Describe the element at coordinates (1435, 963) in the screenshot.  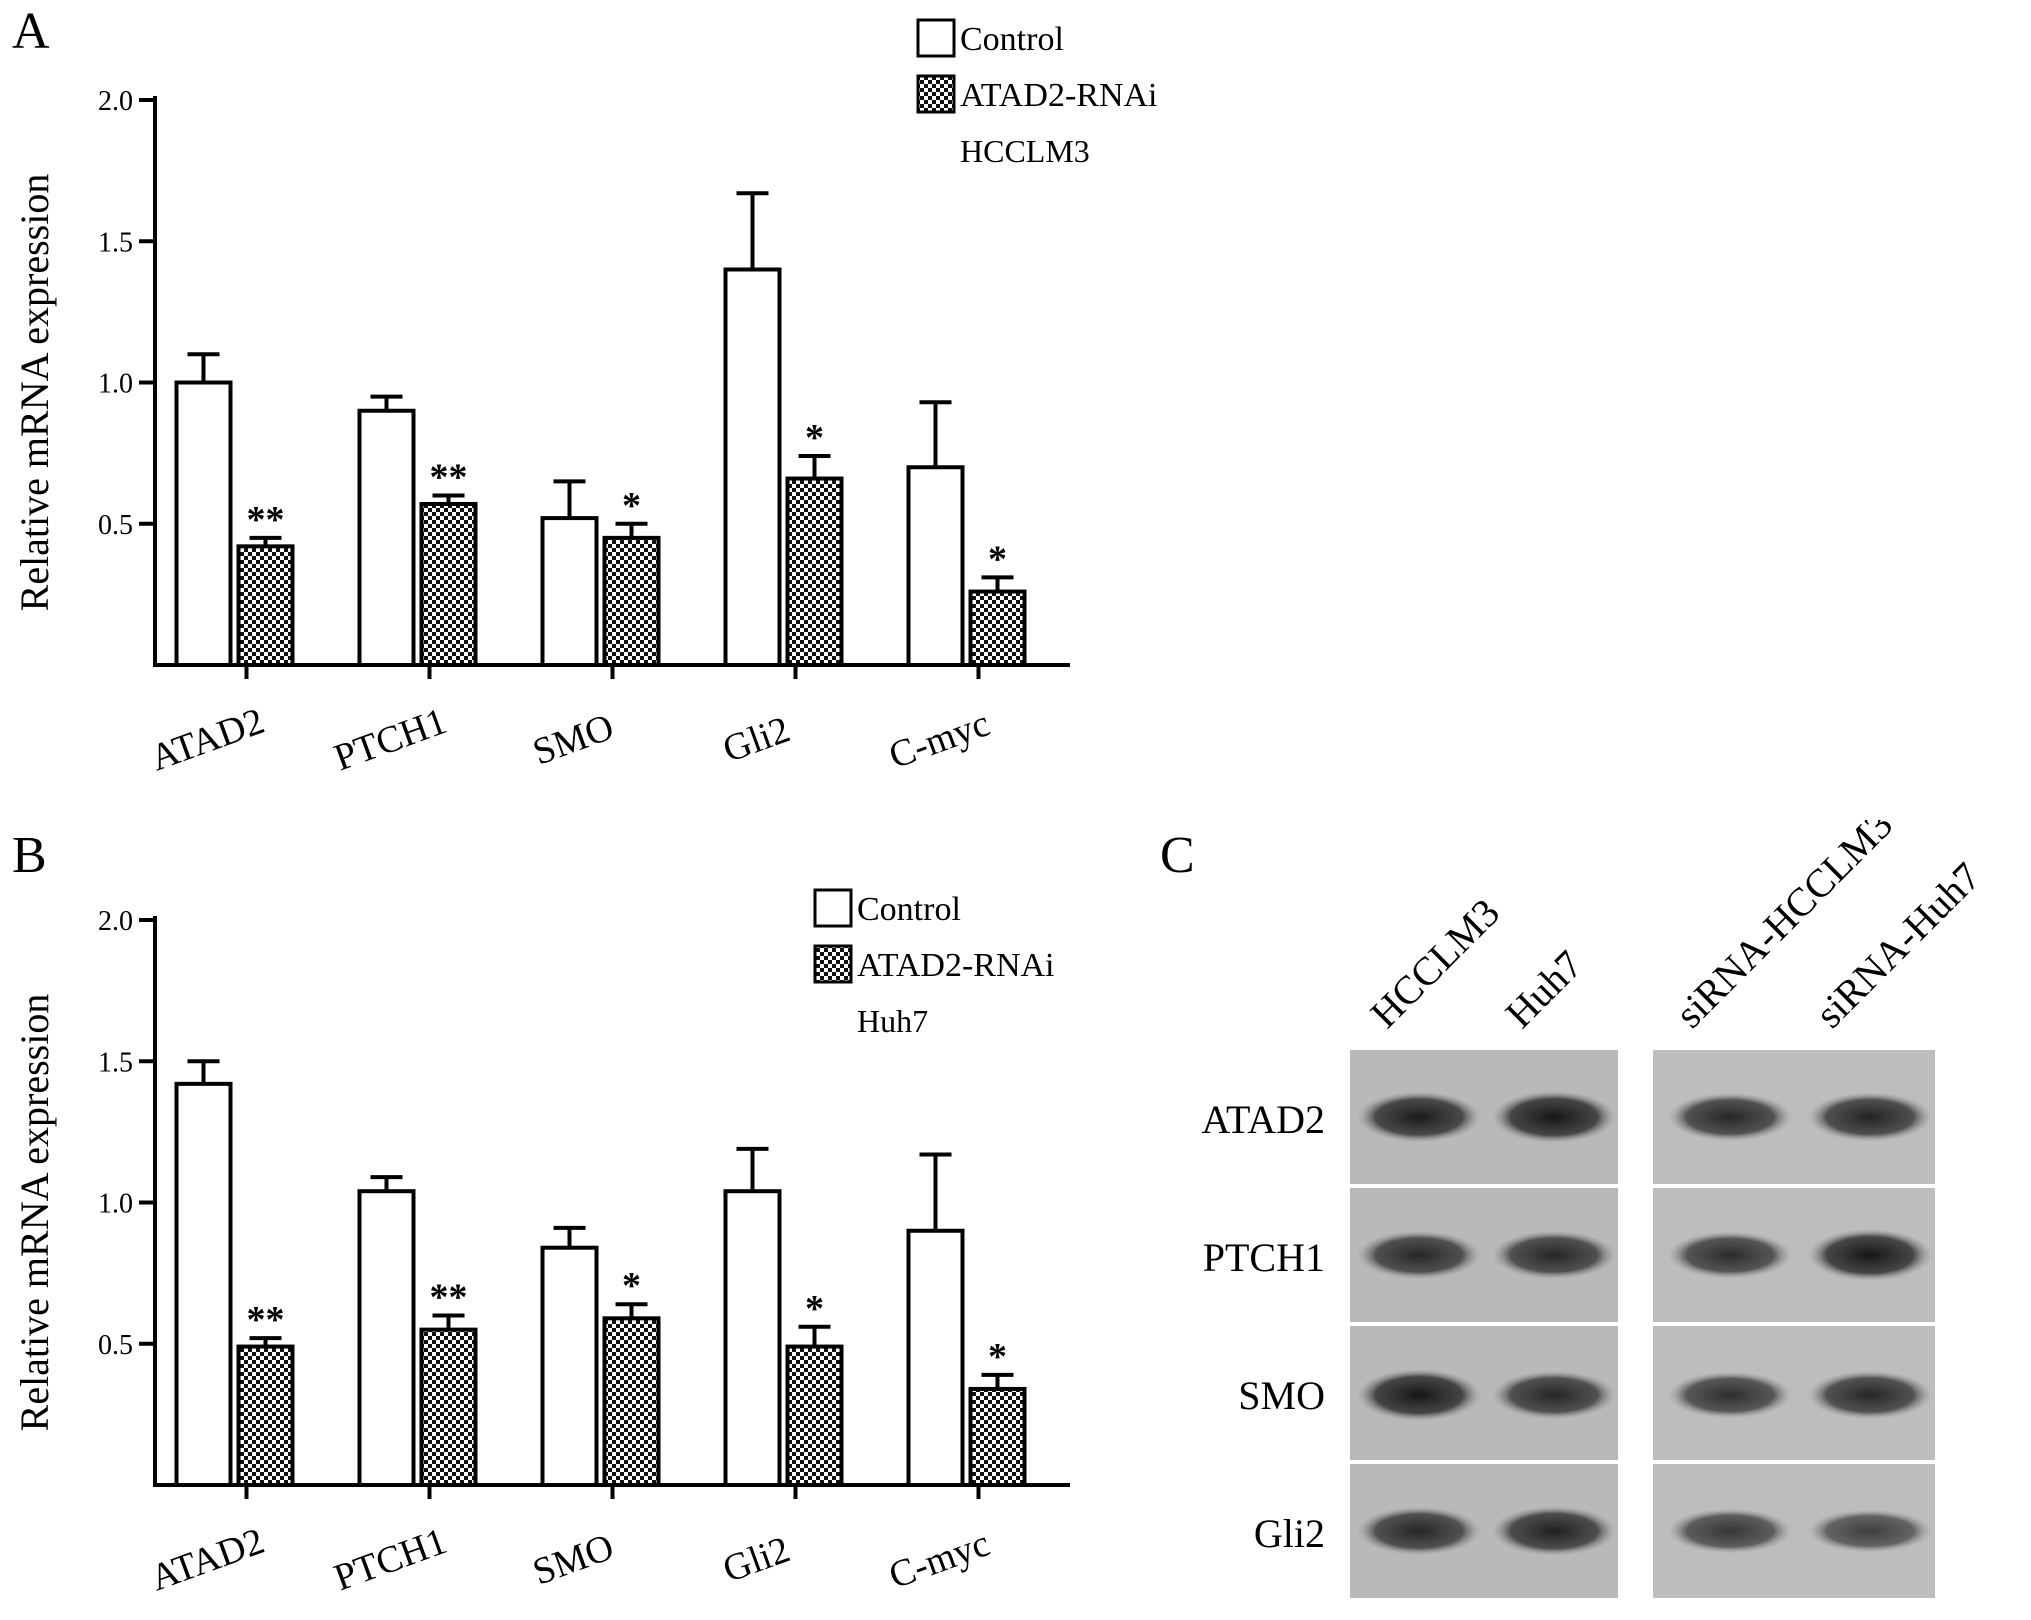
I see `lane-label: HCCLM3` at that location.